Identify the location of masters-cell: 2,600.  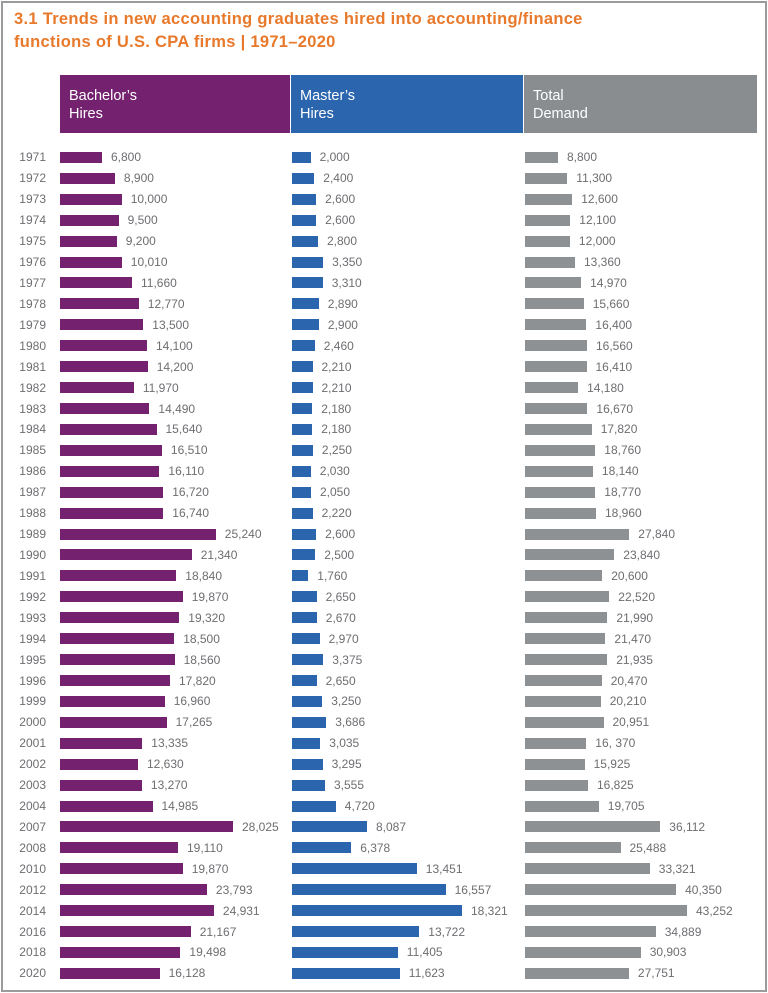
(323, 534).